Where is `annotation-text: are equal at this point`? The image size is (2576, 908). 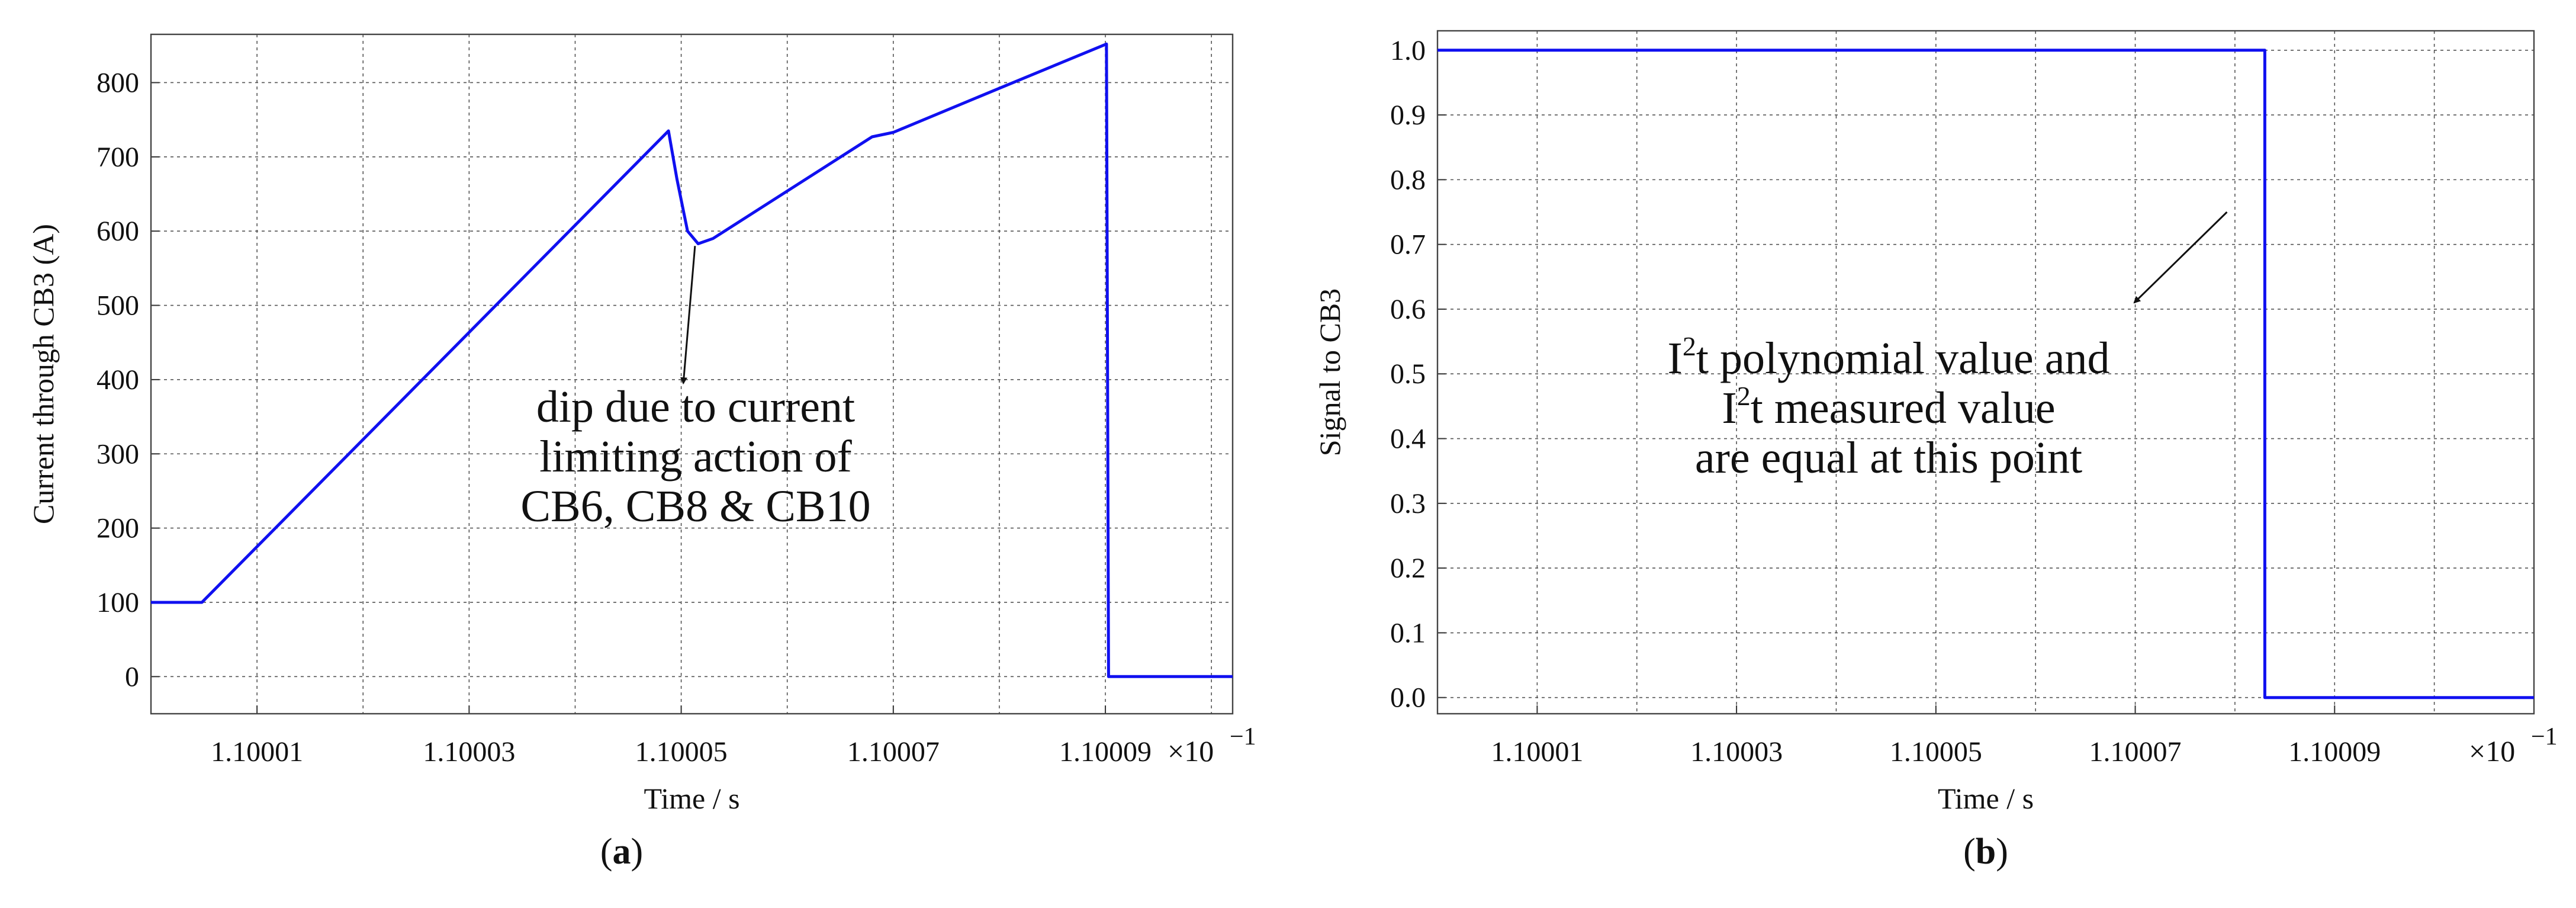
annotation-text: are equal at this point is located at coordinates (1889, 458).